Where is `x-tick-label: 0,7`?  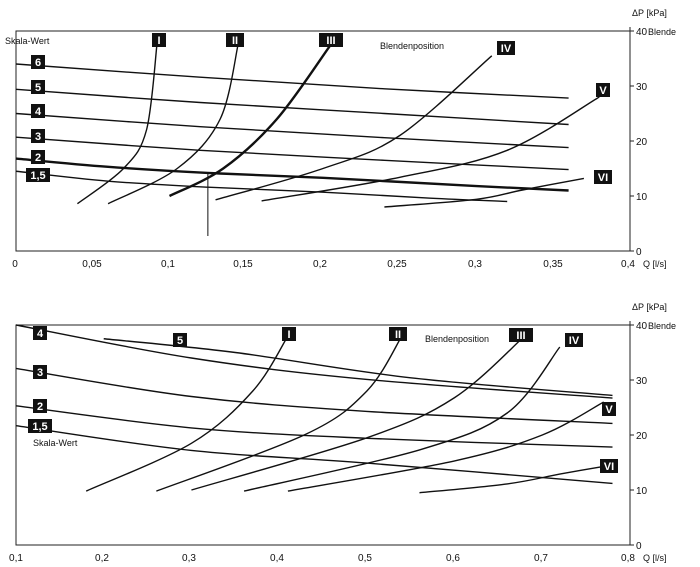 x-tick-label: 0,7 is located at coordinates (541, 558).